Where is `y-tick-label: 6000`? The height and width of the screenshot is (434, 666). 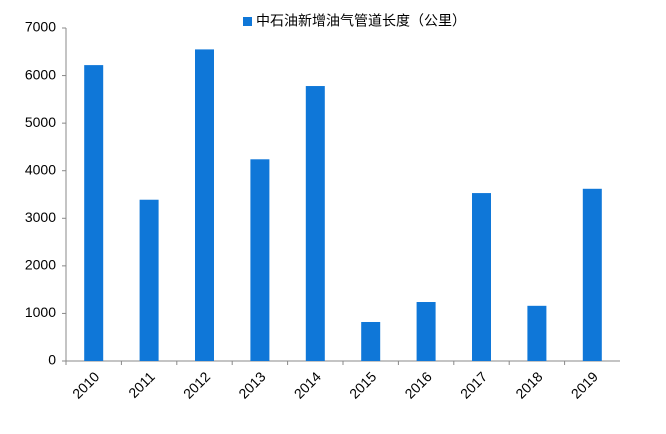 y-tick-label: 6000 is located at coordinates (40, 74).